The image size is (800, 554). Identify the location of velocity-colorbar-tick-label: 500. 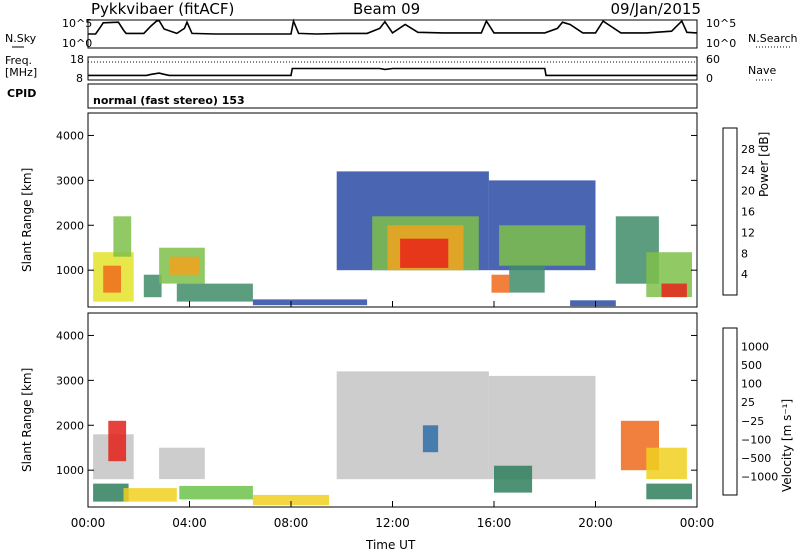
(751, 365).